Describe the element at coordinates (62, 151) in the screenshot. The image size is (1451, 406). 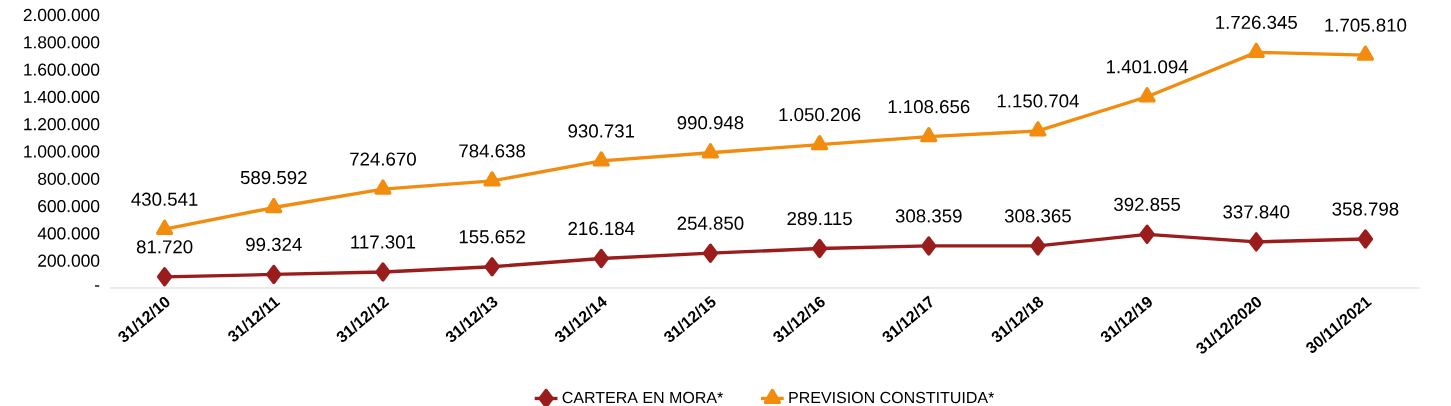
I see `y-tick-label: 1.000.000` at that location.